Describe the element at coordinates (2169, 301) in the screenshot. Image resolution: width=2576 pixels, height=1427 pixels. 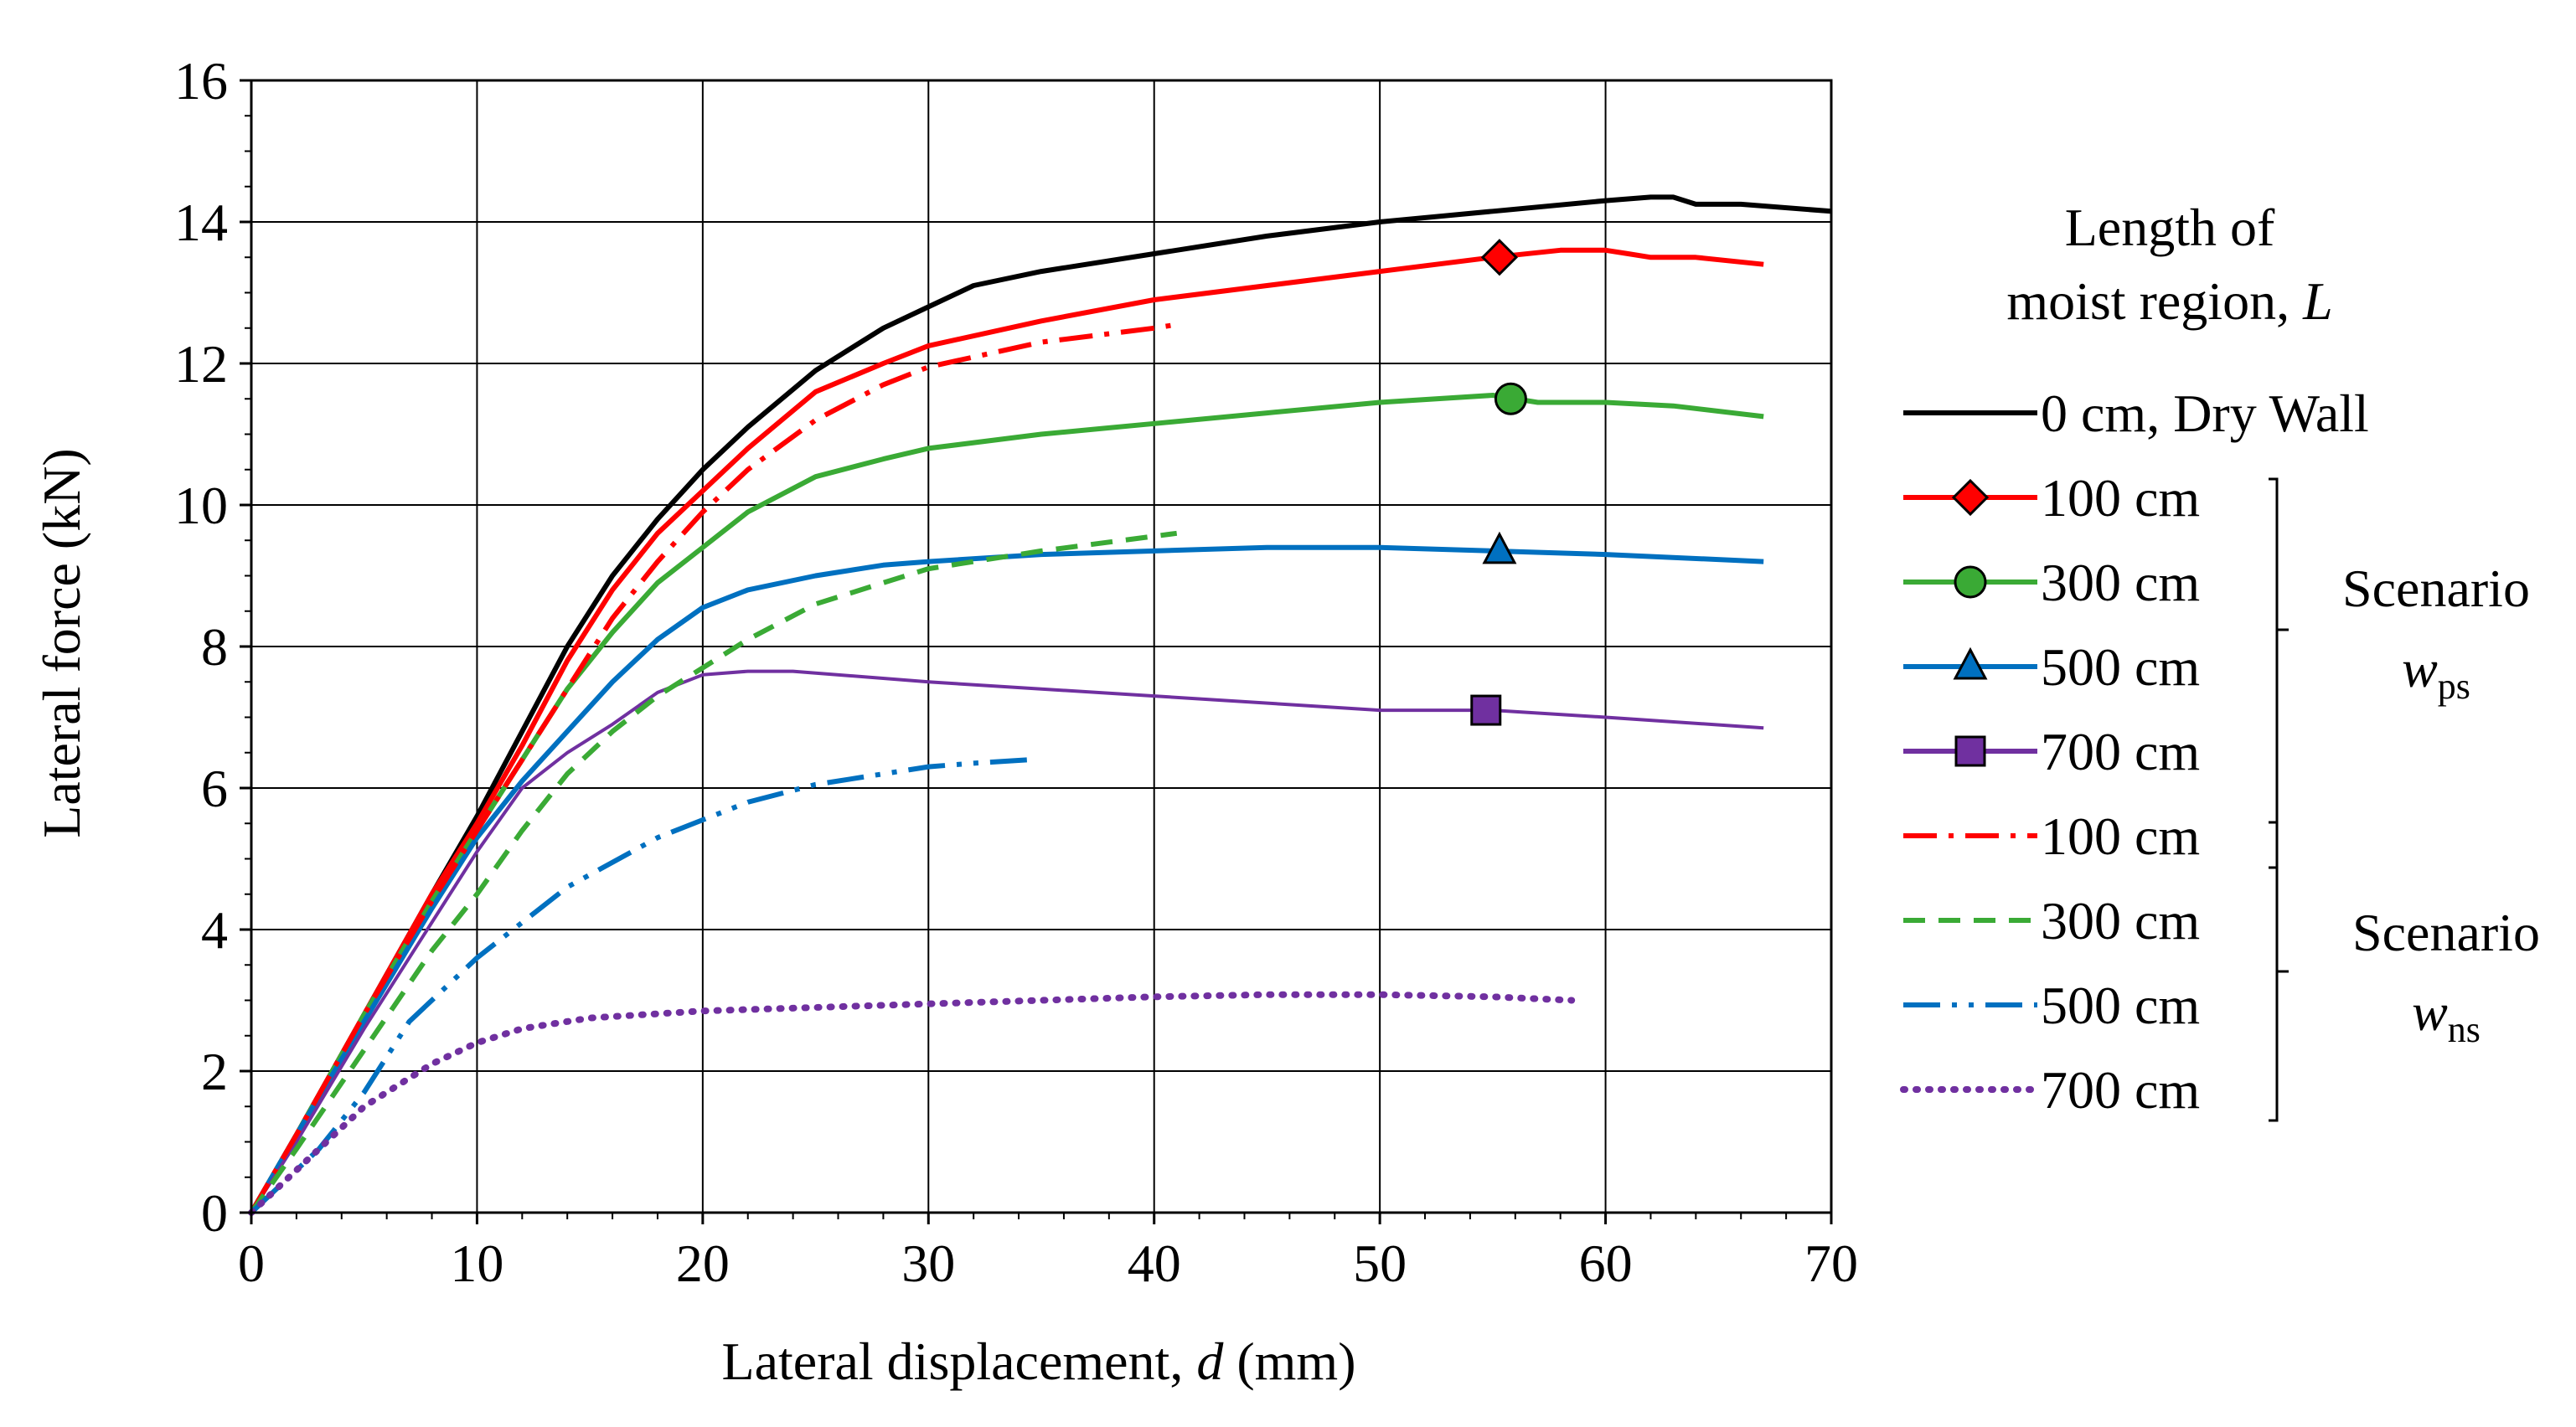
I see `legend-title-line2: moist region, L` at that location.